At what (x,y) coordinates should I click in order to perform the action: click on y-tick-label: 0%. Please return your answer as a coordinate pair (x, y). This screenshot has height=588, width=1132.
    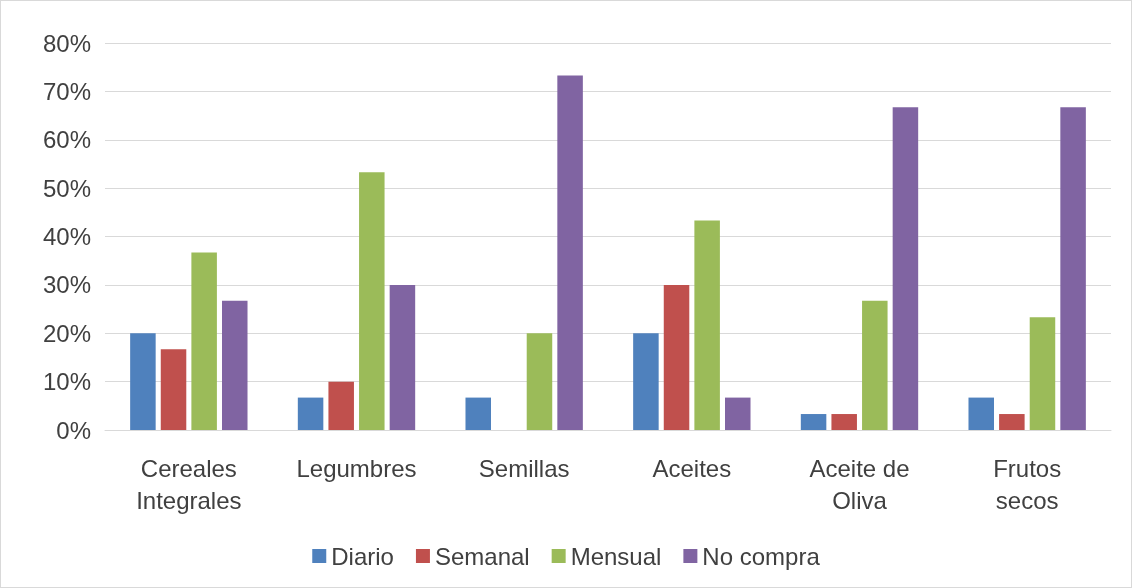
    Looking at the image, I should click on (73, 430).